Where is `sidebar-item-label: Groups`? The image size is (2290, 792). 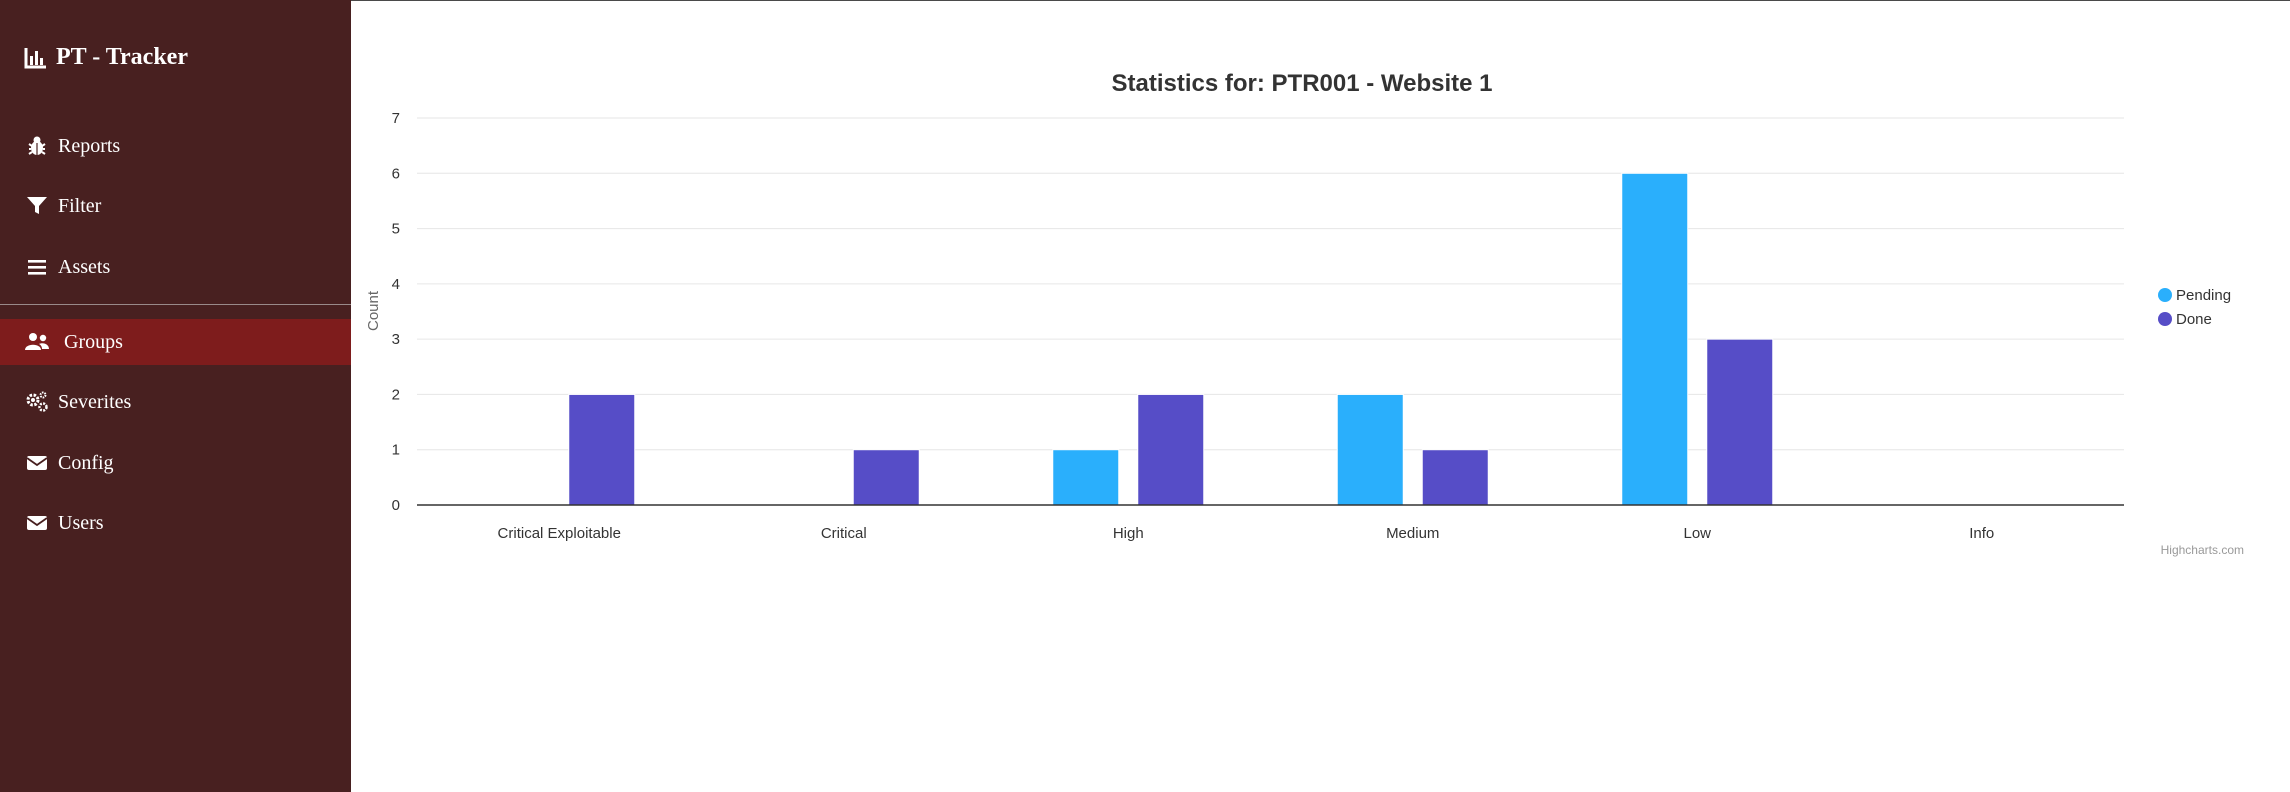
sidebar-item-label: Groups is located at coordinates (93, 341).